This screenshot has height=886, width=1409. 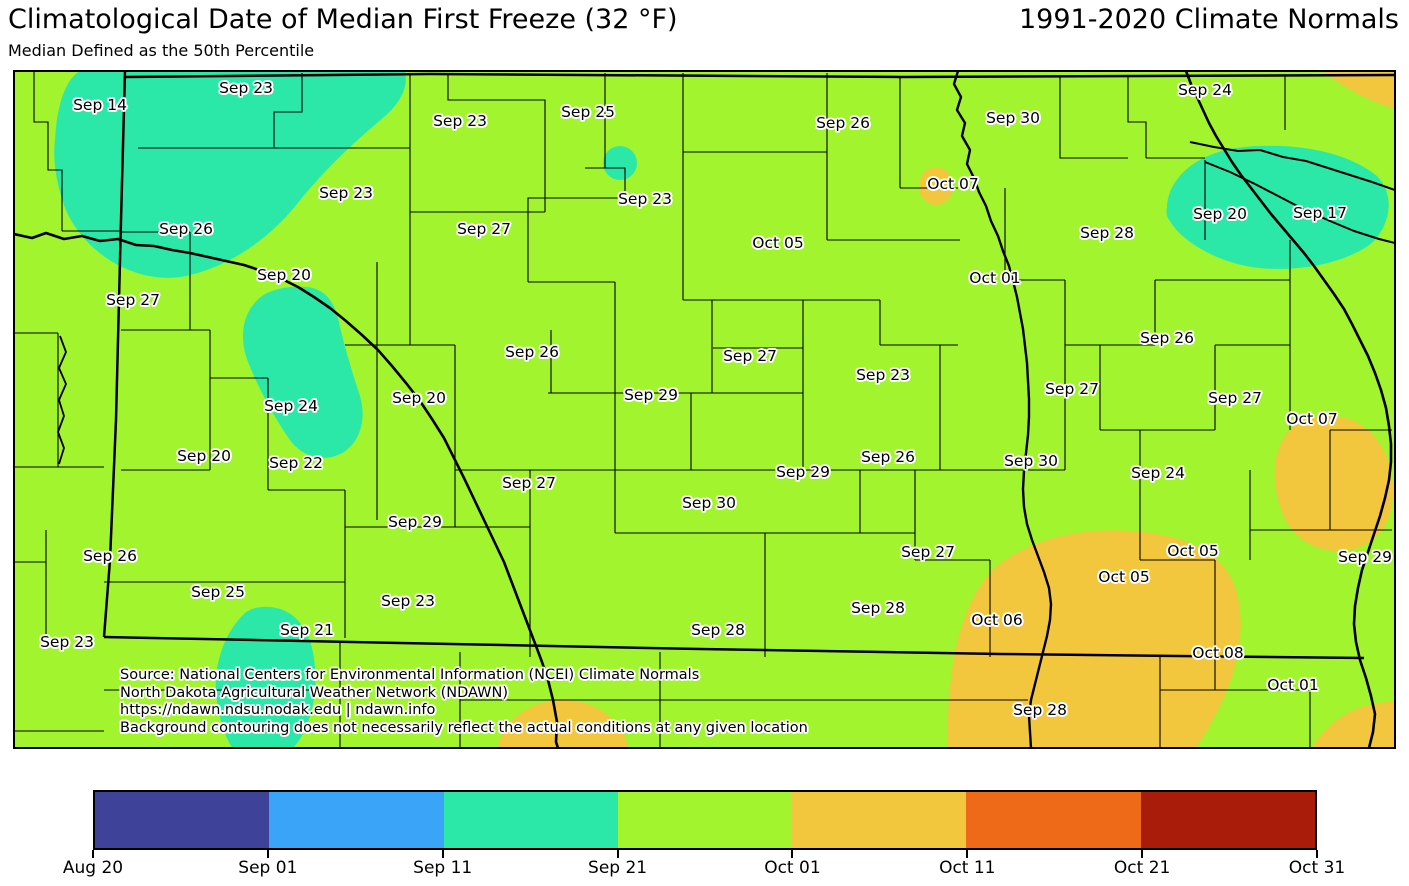 I want to click on map-date-label: Sep 17, so click(x=1320, y=213).